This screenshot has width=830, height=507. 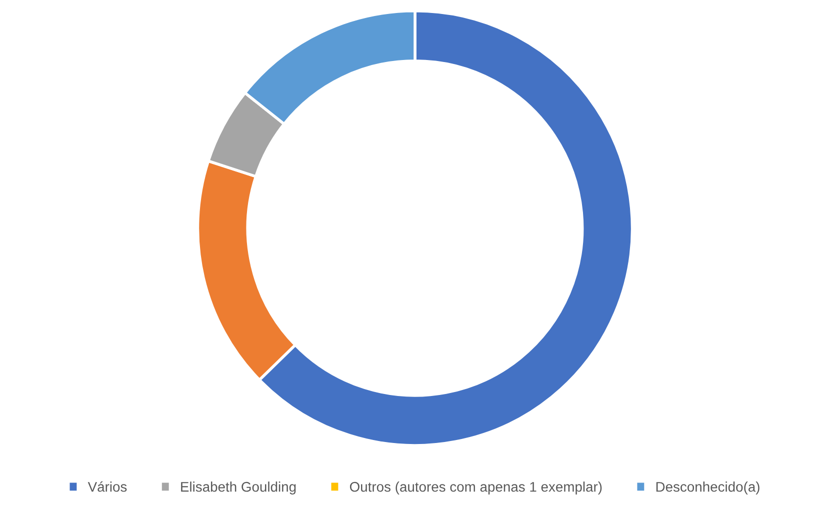 What do you see at coordinates (476, 488) in the screenshot?
I see `legend-label: Outros (autores com apenas 1 exemplar)` at bounding box center [476, 488].